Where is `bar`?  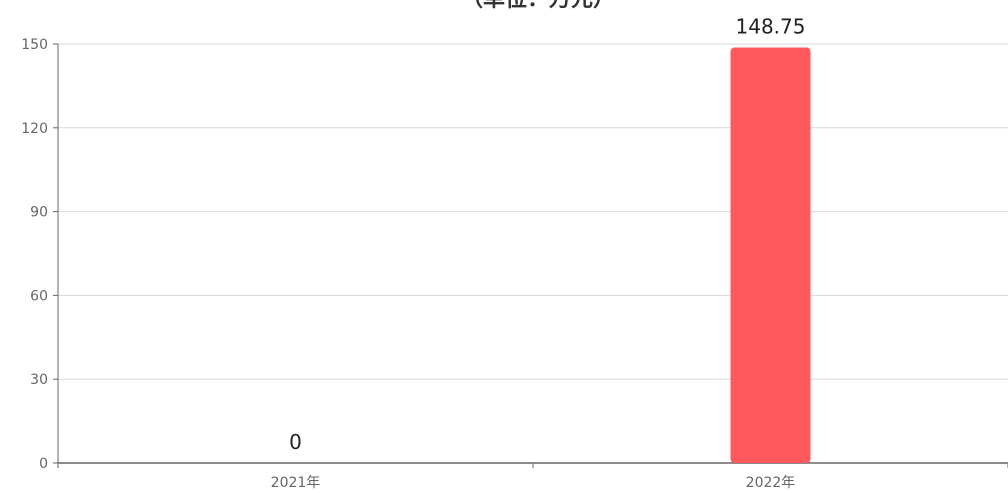 bar is located at coordinates (770, 255).